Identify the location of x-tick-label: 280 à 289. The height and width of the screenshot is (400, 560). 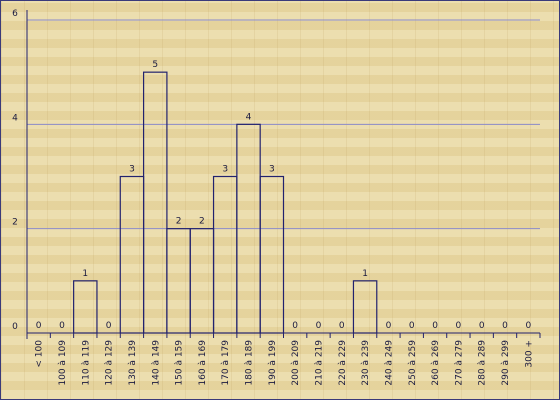
(483, 363).